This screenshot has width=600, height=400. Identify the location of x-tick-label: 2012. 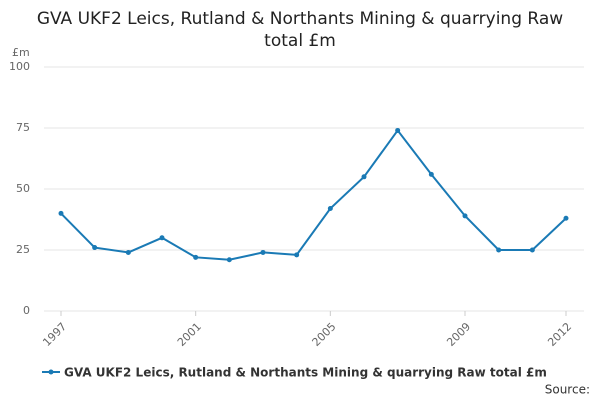
(559, 334).